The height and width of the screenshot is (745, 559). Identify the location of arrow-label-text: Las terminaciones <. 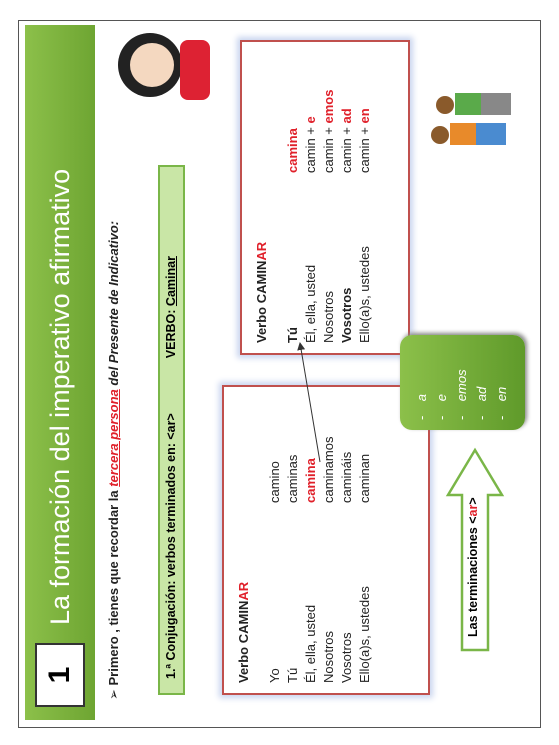
(473, 576).